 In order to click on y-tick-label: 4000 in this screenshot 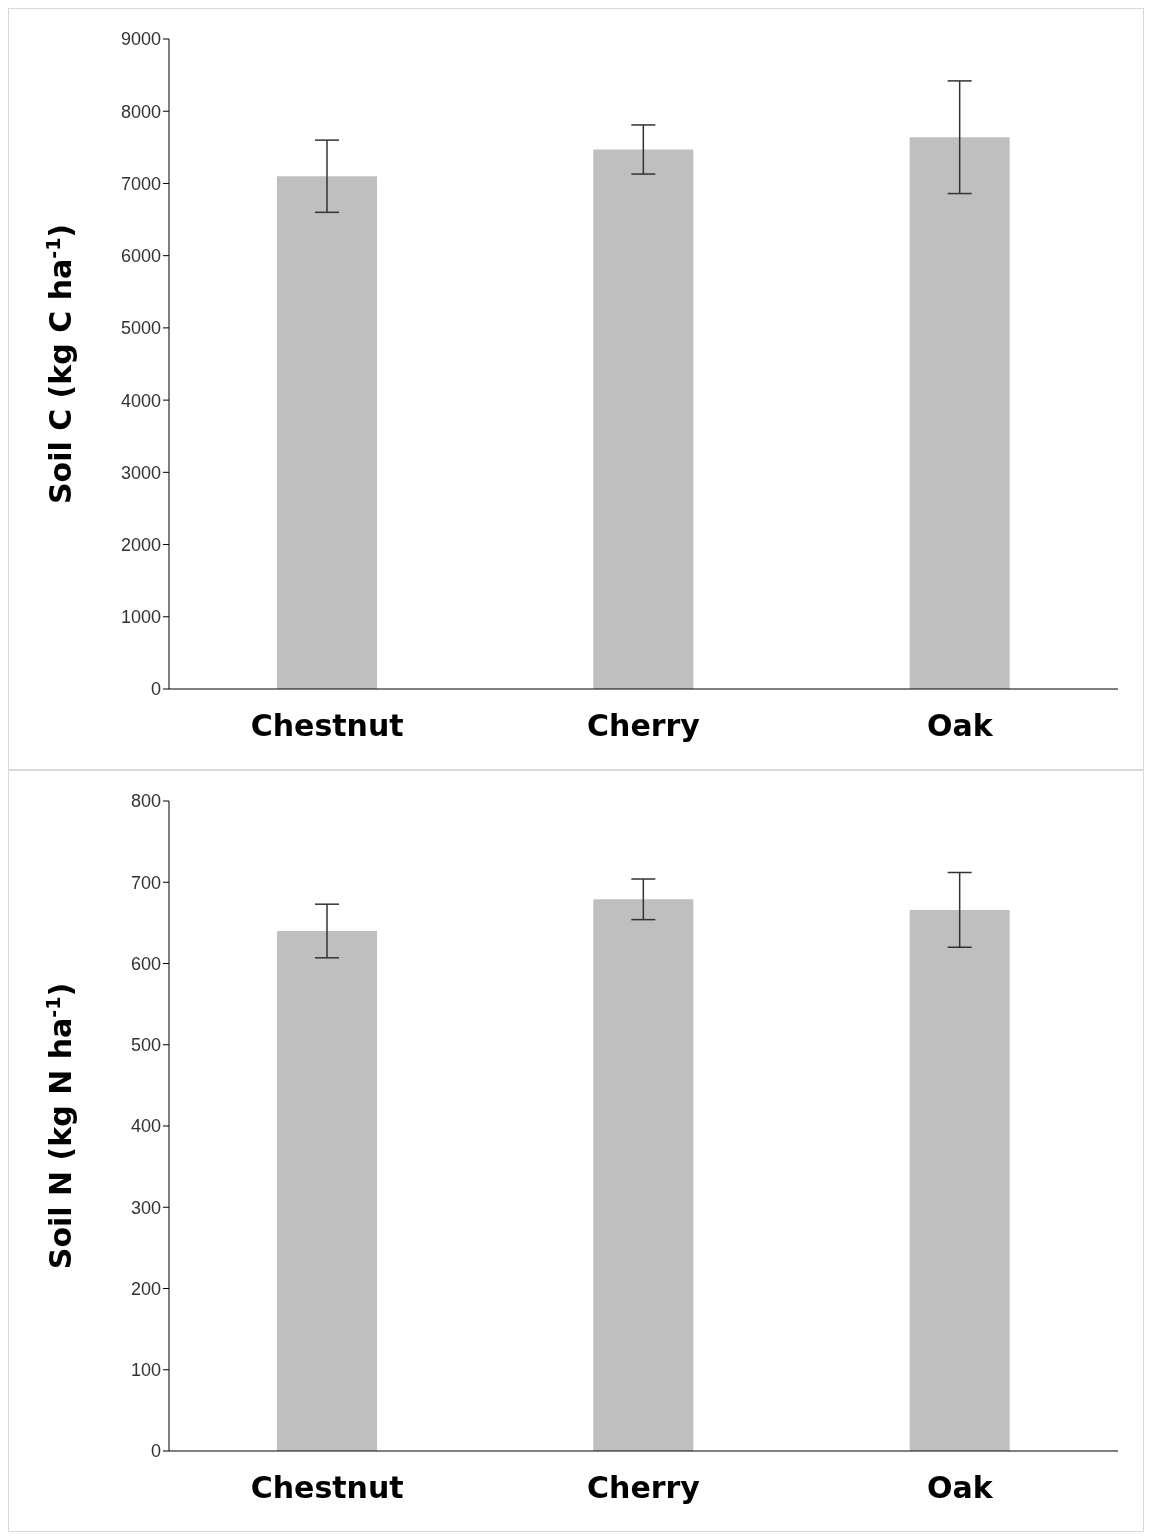, I will do `click(140, 400)`.